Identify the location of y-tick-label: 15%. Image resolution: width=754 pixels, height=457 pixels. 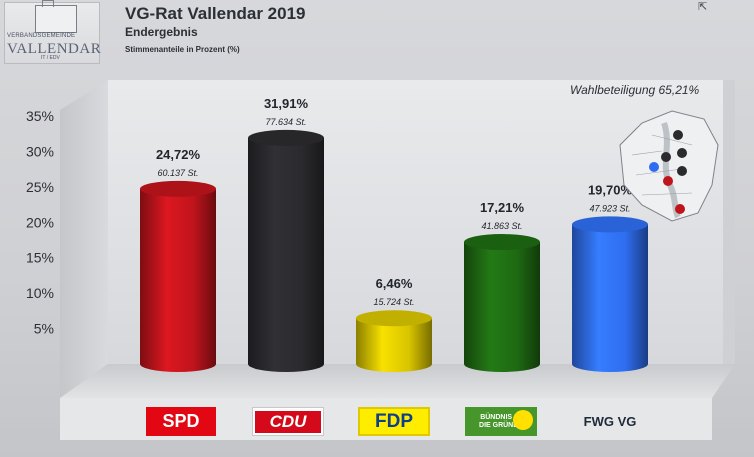
(40, 258).